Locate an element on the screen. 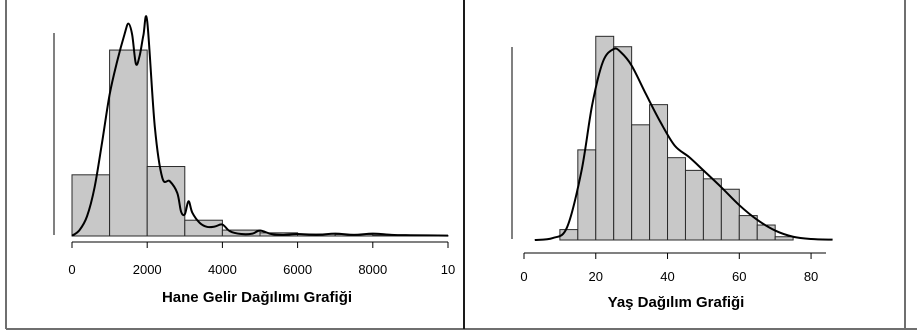  age-x-tick-label-3: 40 is located at coordinates (667, 276).